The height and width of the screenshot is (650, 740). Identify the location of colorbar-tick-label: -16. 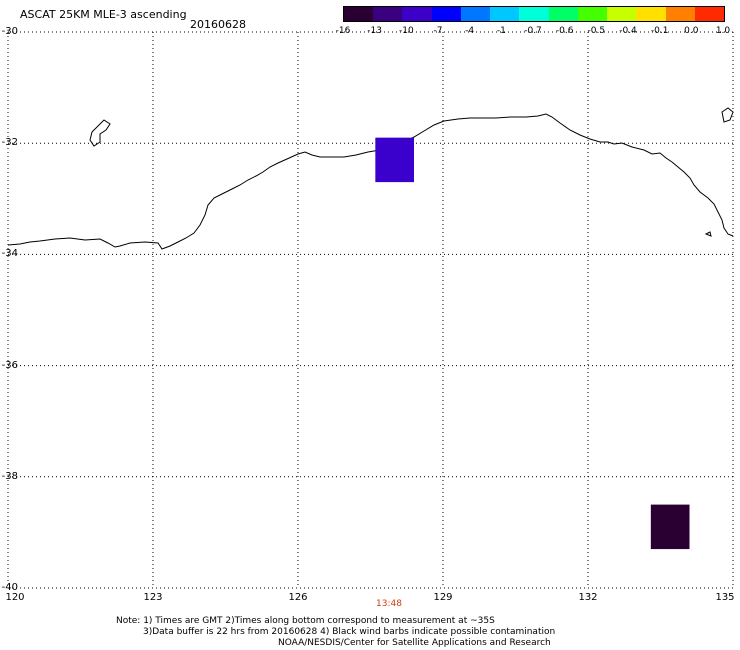
(343, 31).